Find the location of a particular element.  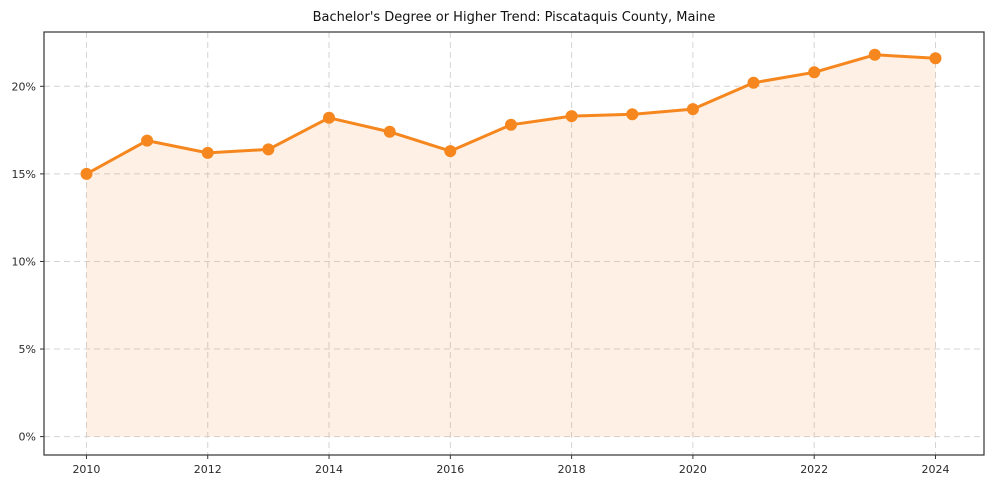

x-tick-label: 2024 is located at coordinates (935, 469).